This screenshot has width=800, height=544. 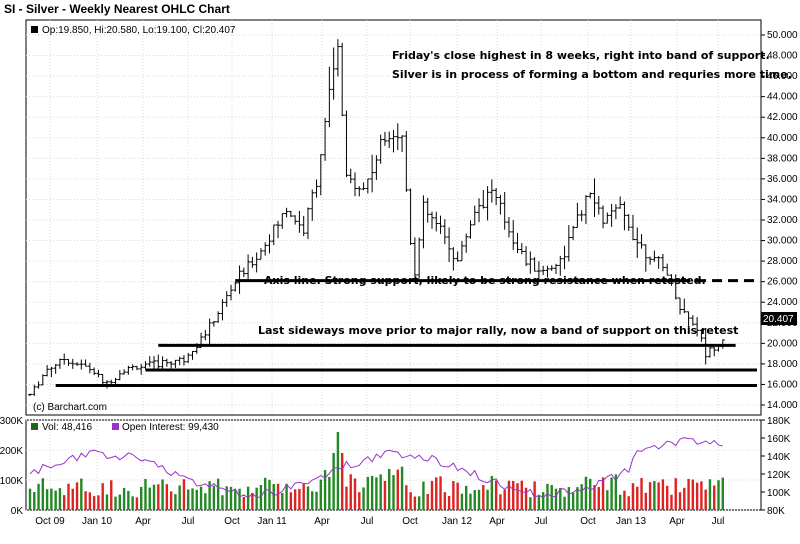 What do you see at coordinates (170, 427) in the screenshot?
I see `oi-legend: Open Interest: 99,430` at bounding box center [170, 427].